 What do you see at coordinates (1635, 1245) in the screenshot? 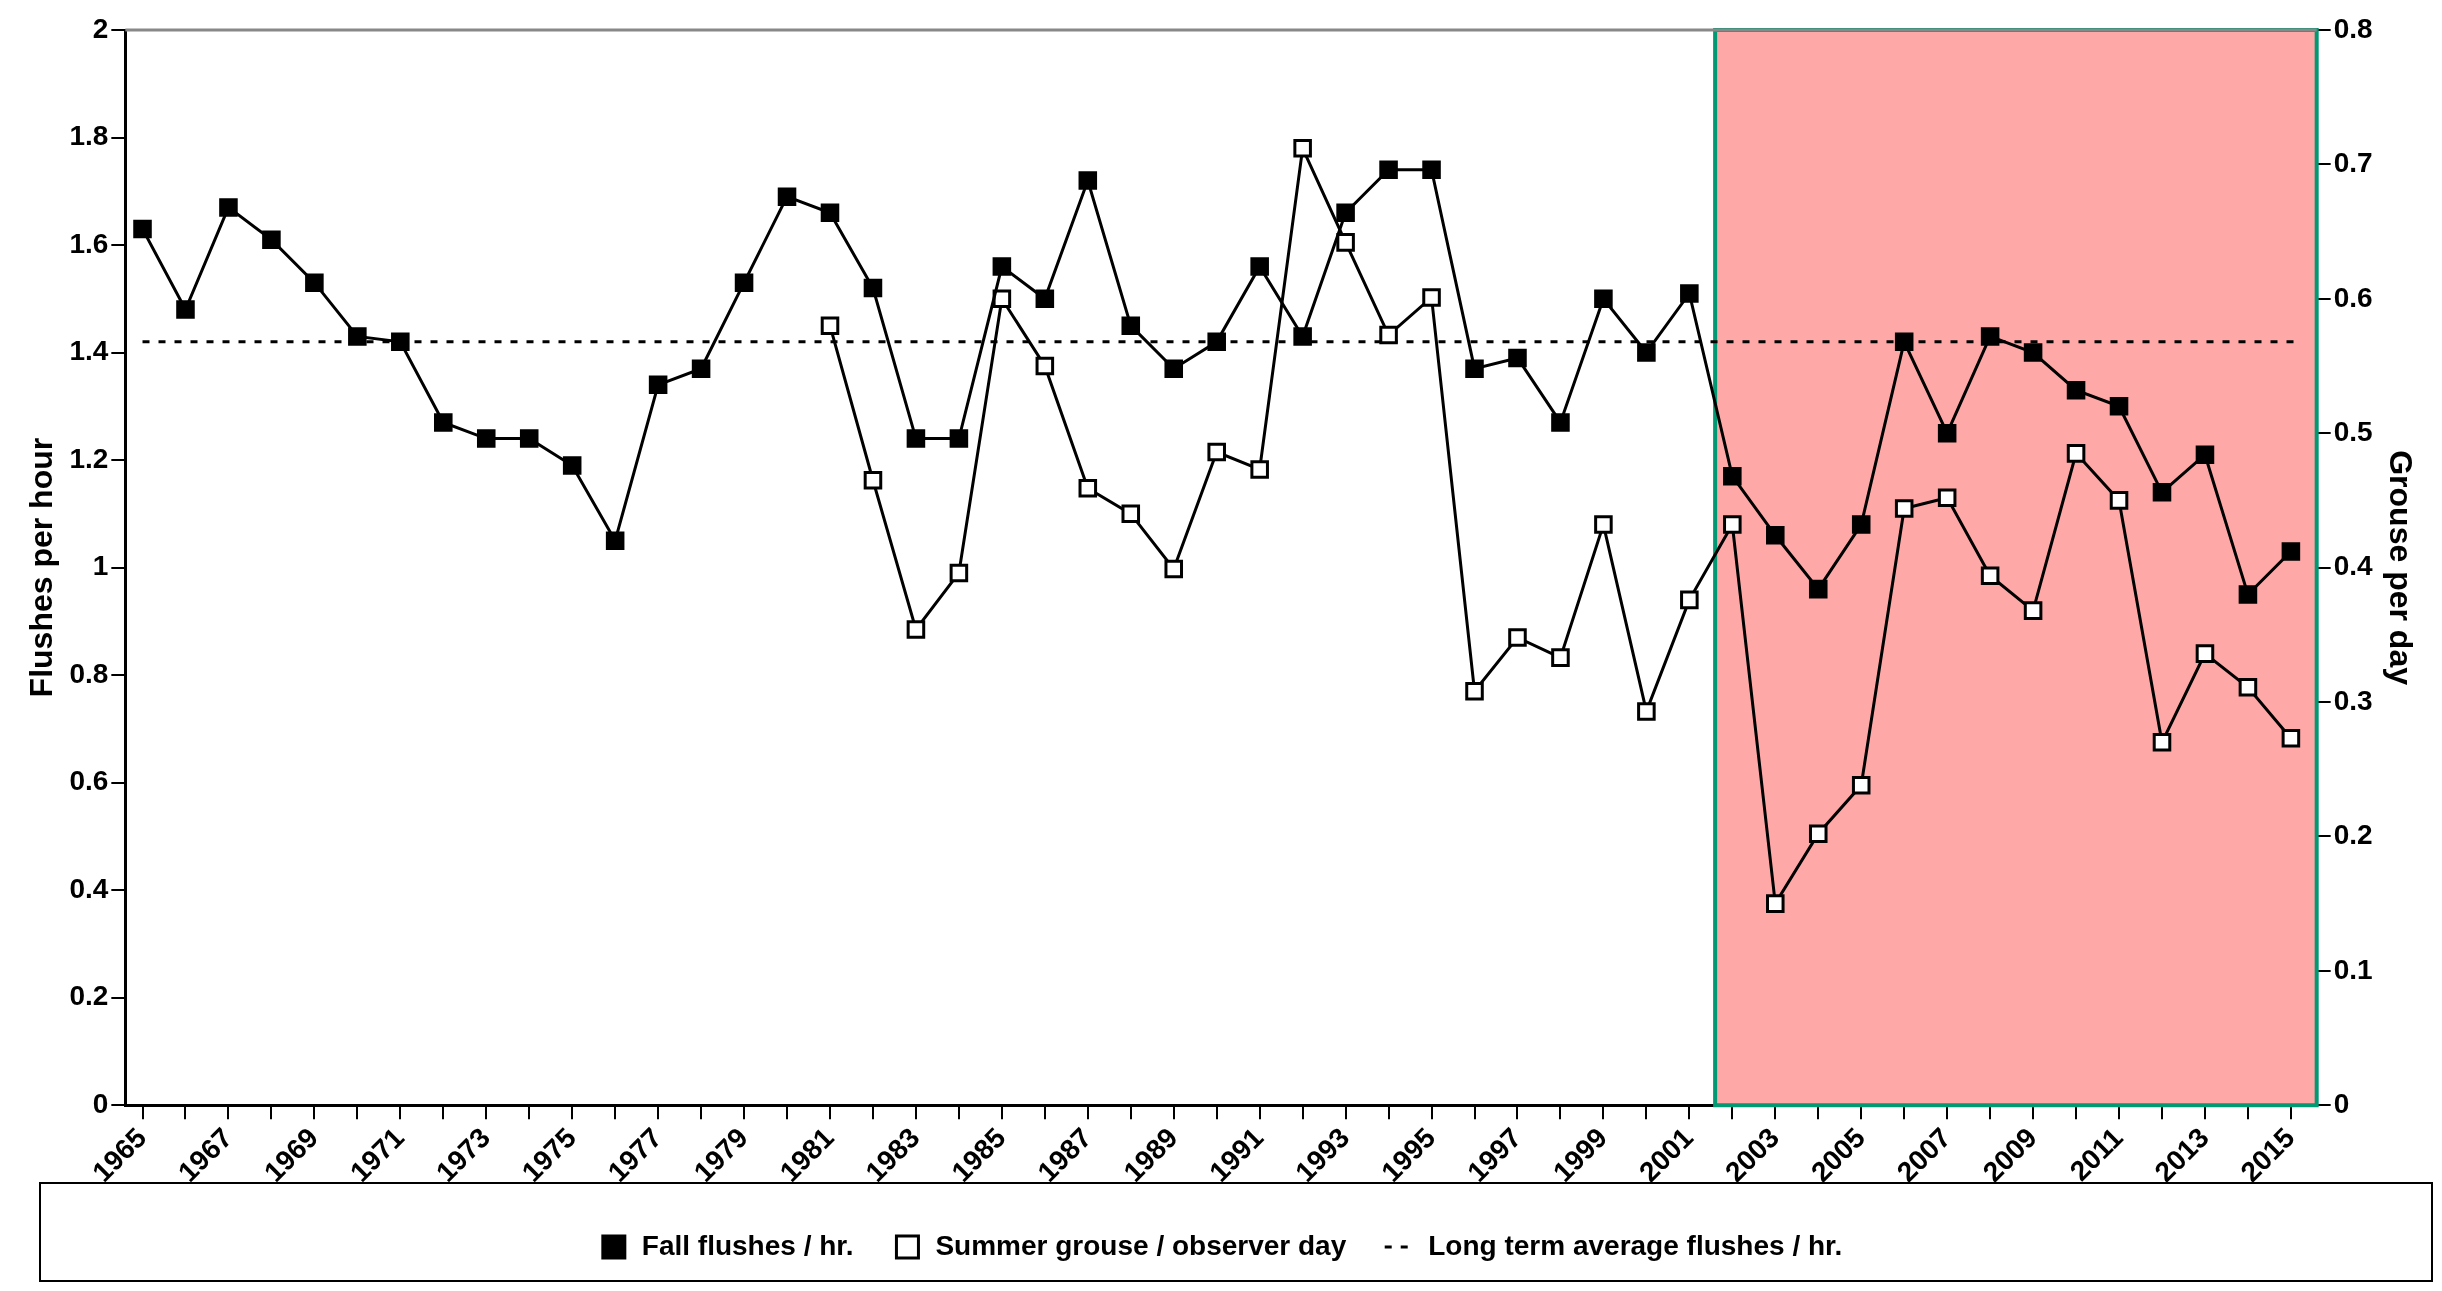
I see `legend-label: Long term average flushes / hr.` at bounding box center [1635, 1245].